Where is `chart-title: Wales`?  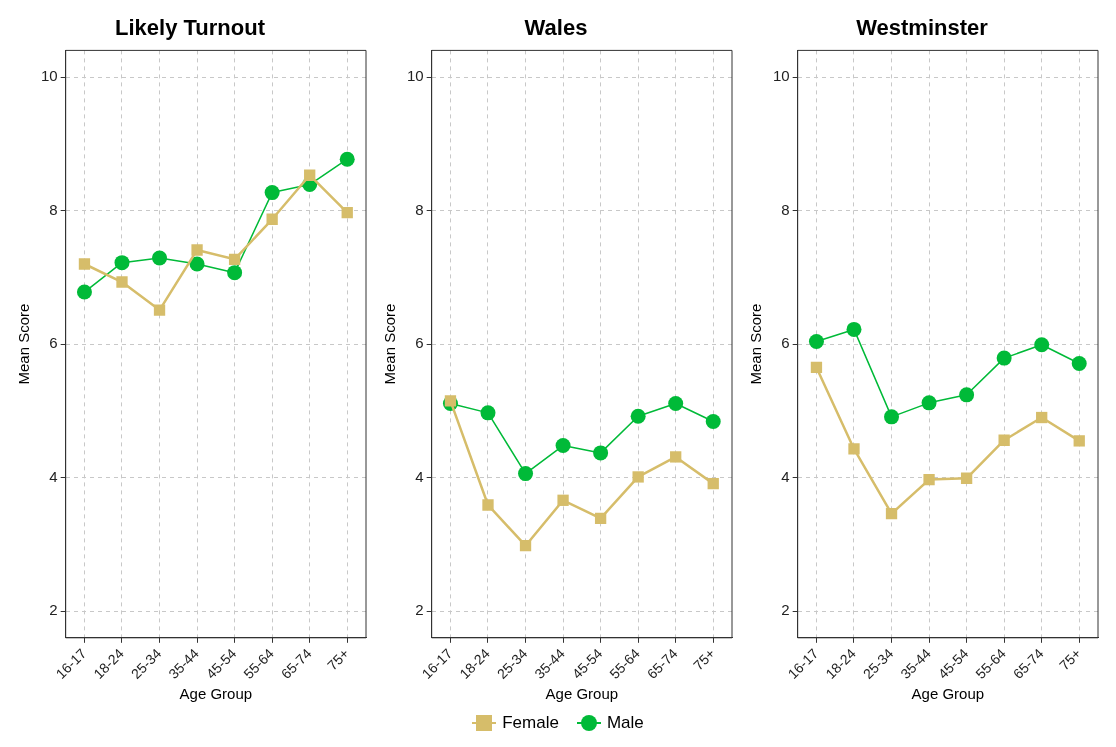 chart-title: Wales is located at coordinates (556, 28).